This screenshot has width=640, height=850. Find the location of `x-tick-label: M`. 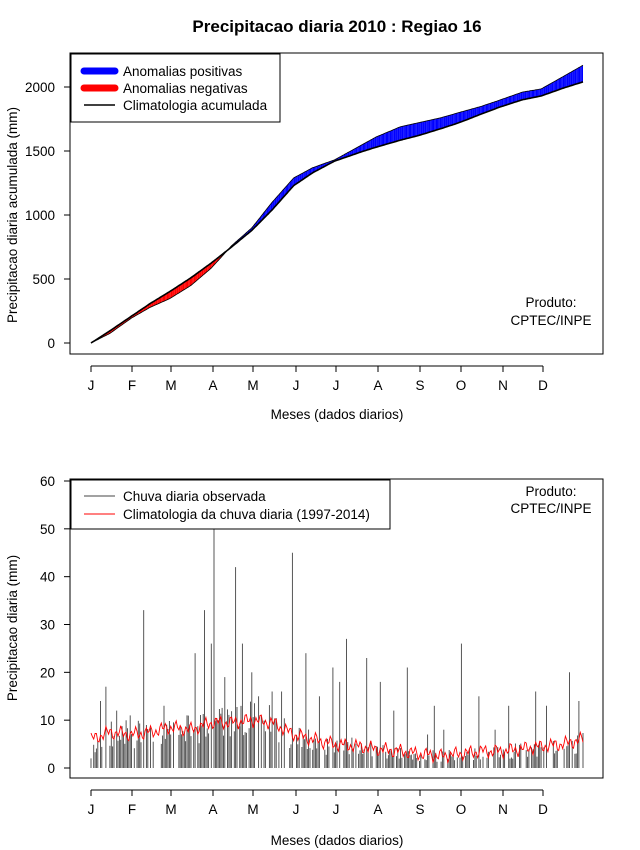

x-tick-label: M is located at coordinates (170, 385).